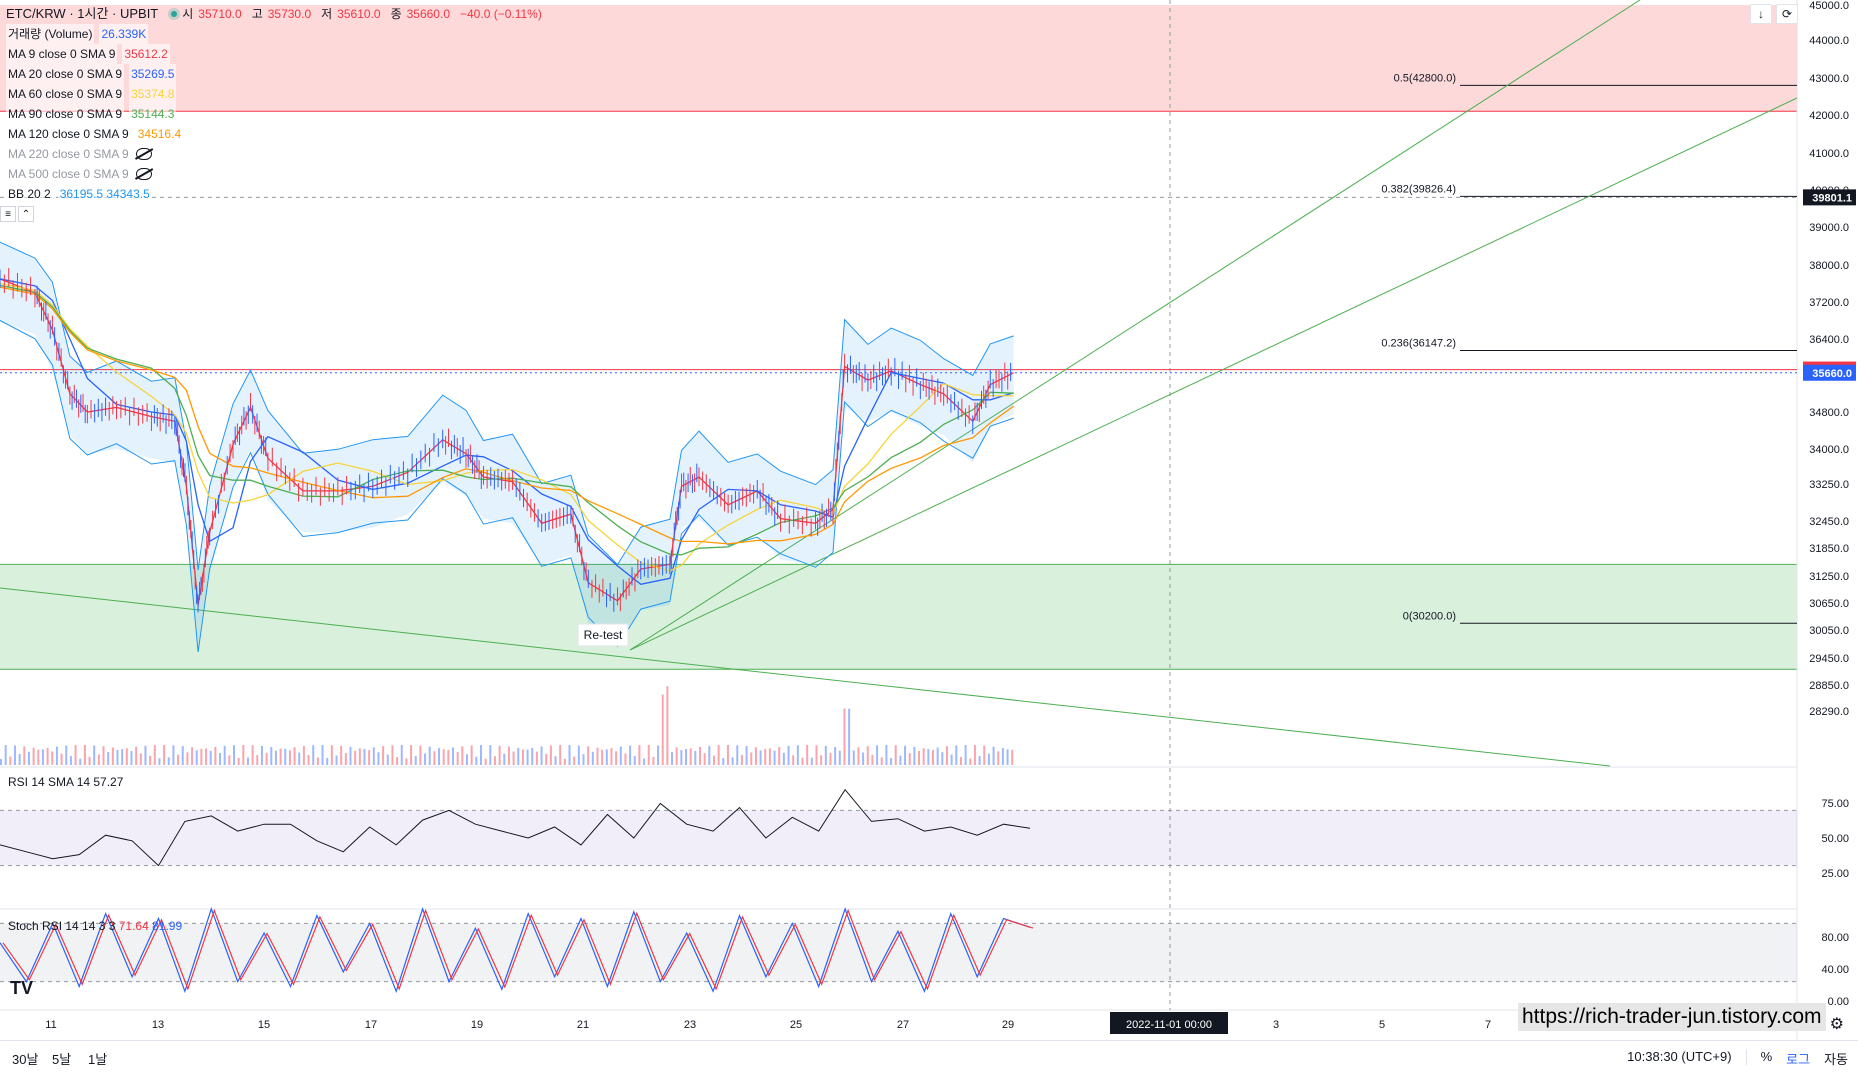 The height and width of the screenshot is (1072, 1858). What do you see at coordinates (1829, 79) in the screenshot?
I see `price-tick: 43000.0` at bounding box center [1829, 79].